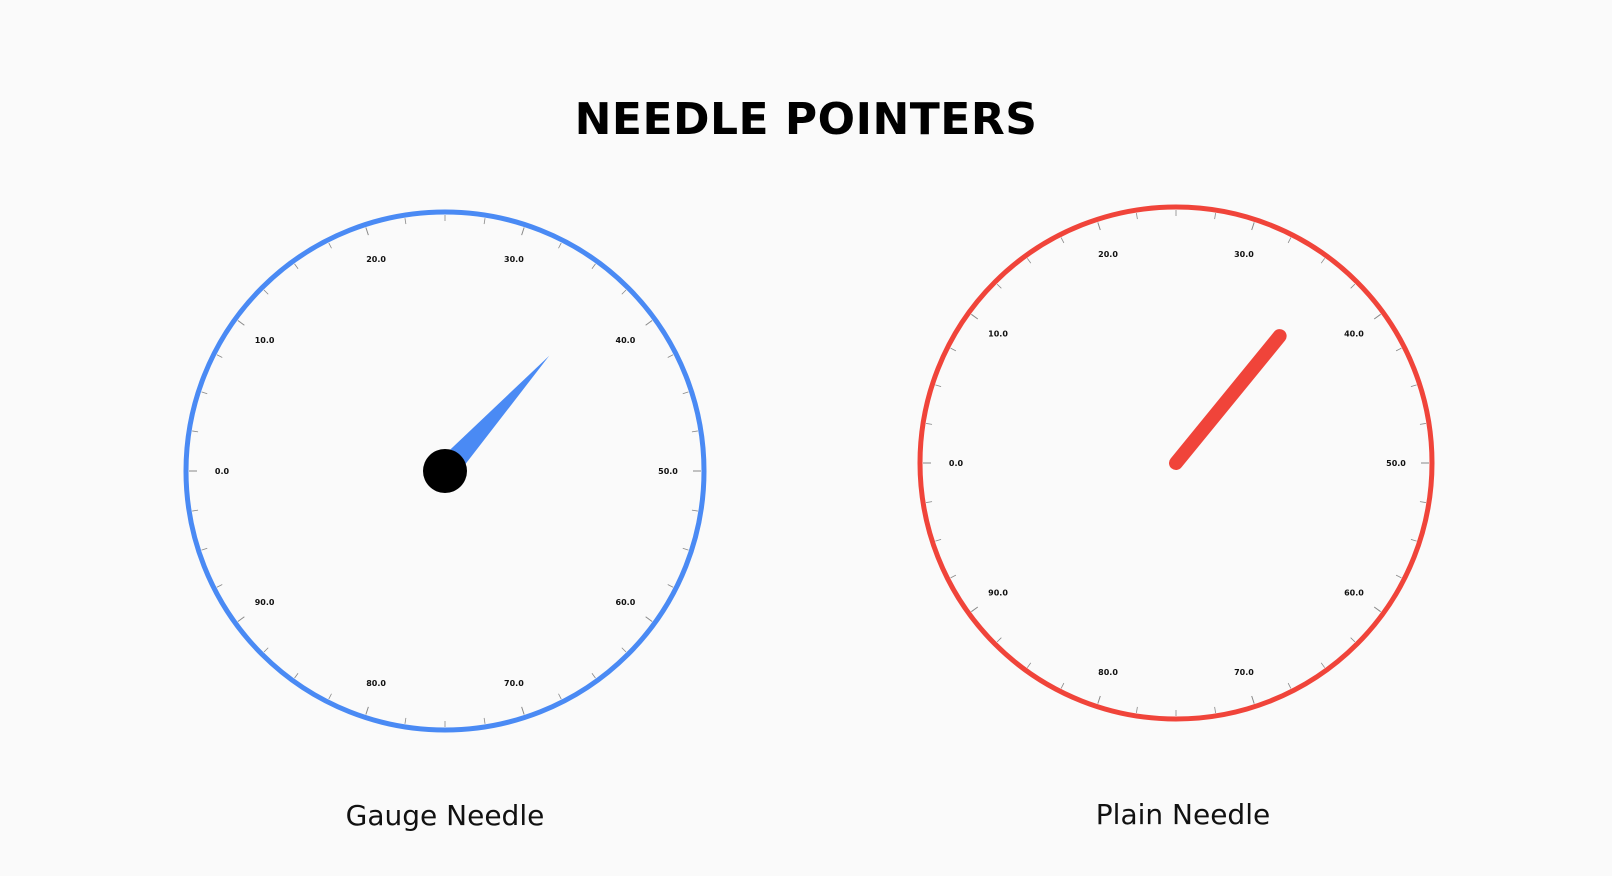 The image size is (1612, 876). What do you see at coordinates (1183, 814) in the screenshot?
I see `plain-needle-label: Plain Needle` at bounding box center [1183, 814].